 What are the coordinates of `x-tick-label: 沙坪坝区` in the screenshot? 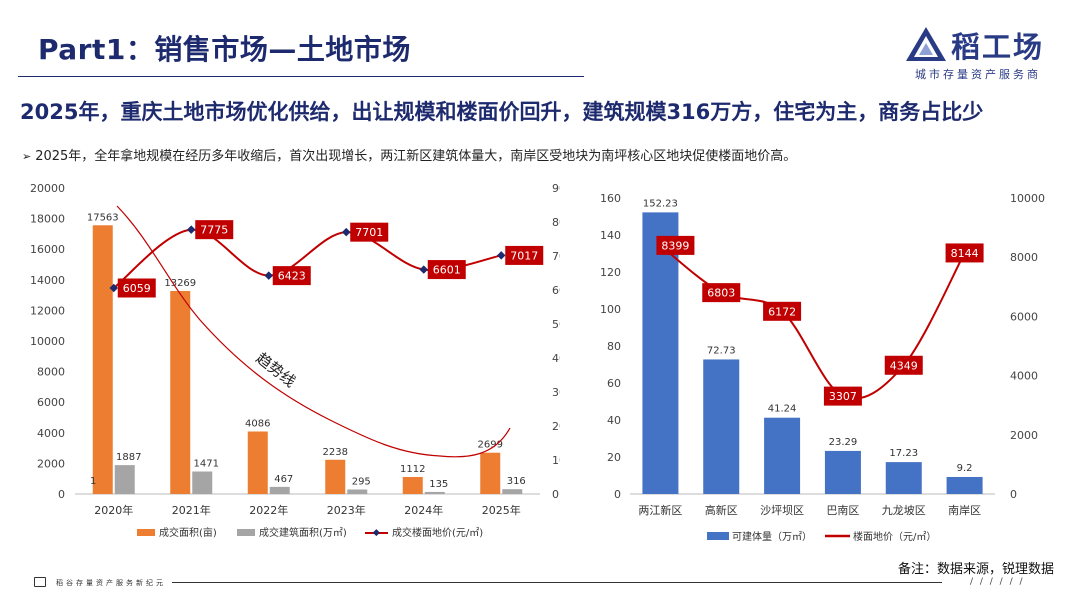 It's located at (782, 510).